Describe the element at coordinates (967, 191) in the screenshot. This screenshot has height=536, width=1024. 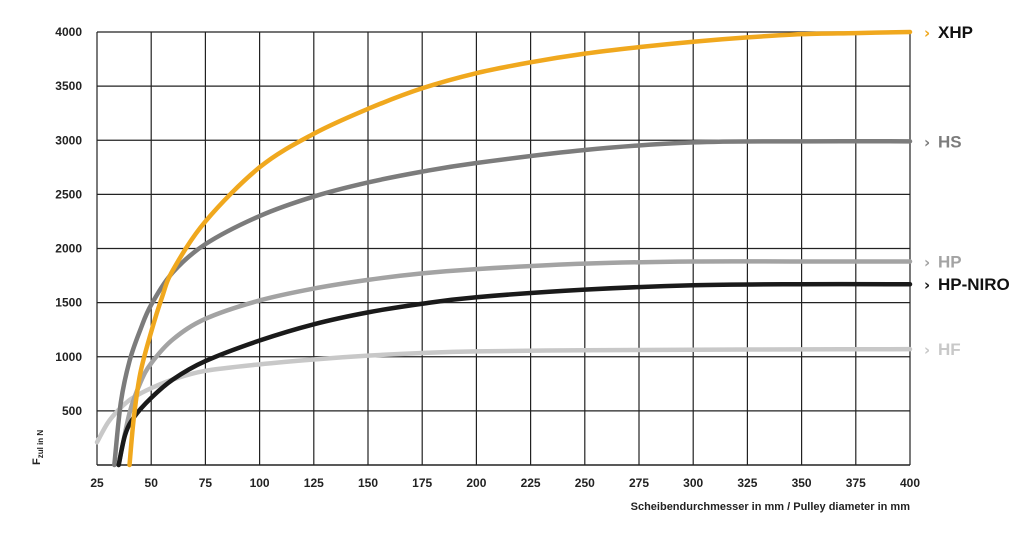
I see `legend: › XHP › HS › HP › HP-NIRO › HF` at that location.